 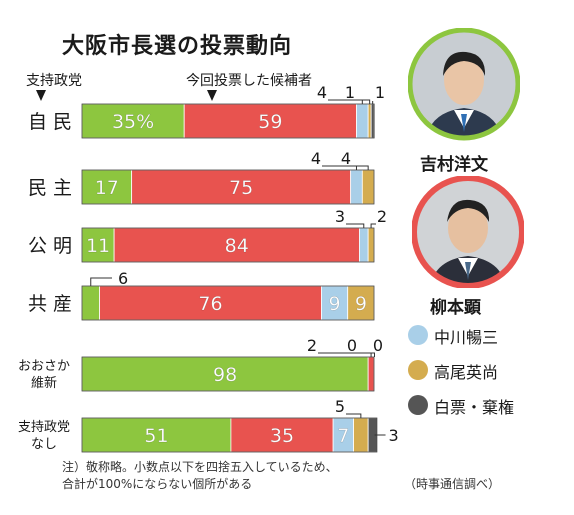 I want to click on data-label-komei-1: 84, so click(x=237, y=246).